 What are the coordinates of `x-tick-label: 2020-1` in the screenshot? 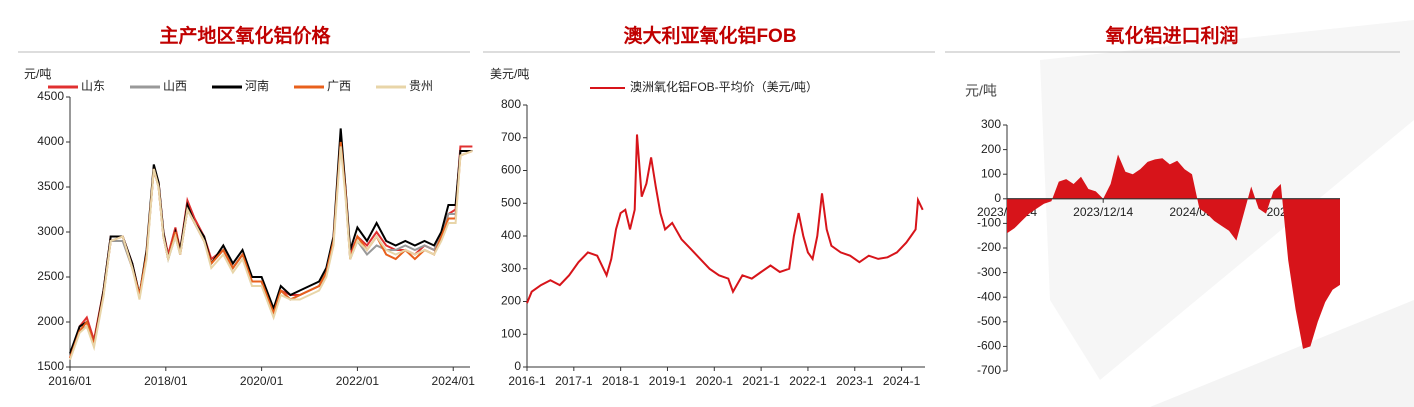 It's located at (715, 381).